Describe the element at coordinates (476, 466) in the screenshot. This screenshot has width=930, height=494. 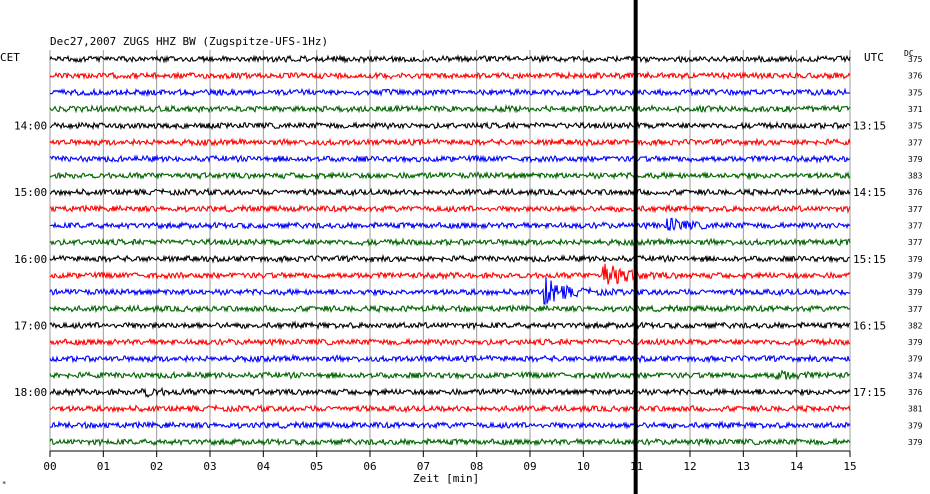
I see `x-tick-label: 08` at that location.